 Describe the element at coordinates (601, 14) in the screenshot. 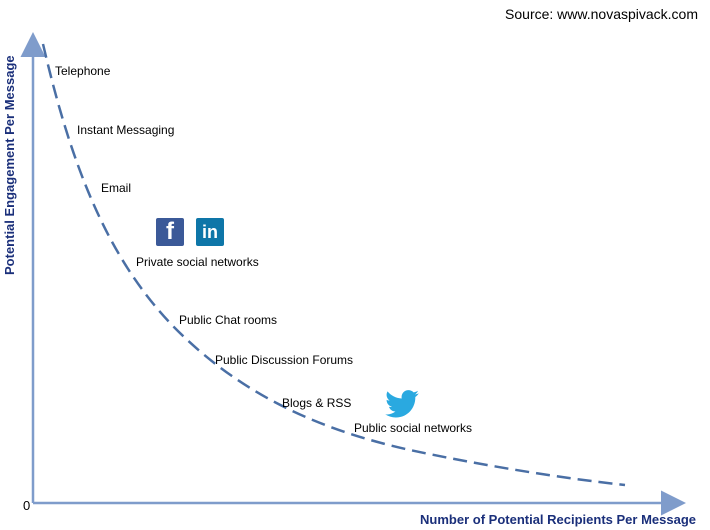

I see `source-note: Source: www.novaspivack.com` at that location.